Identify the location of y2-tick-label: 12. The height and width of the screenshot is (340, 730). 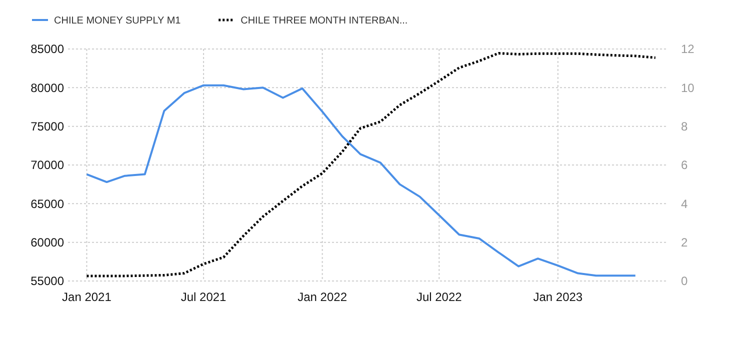
(688, 49).